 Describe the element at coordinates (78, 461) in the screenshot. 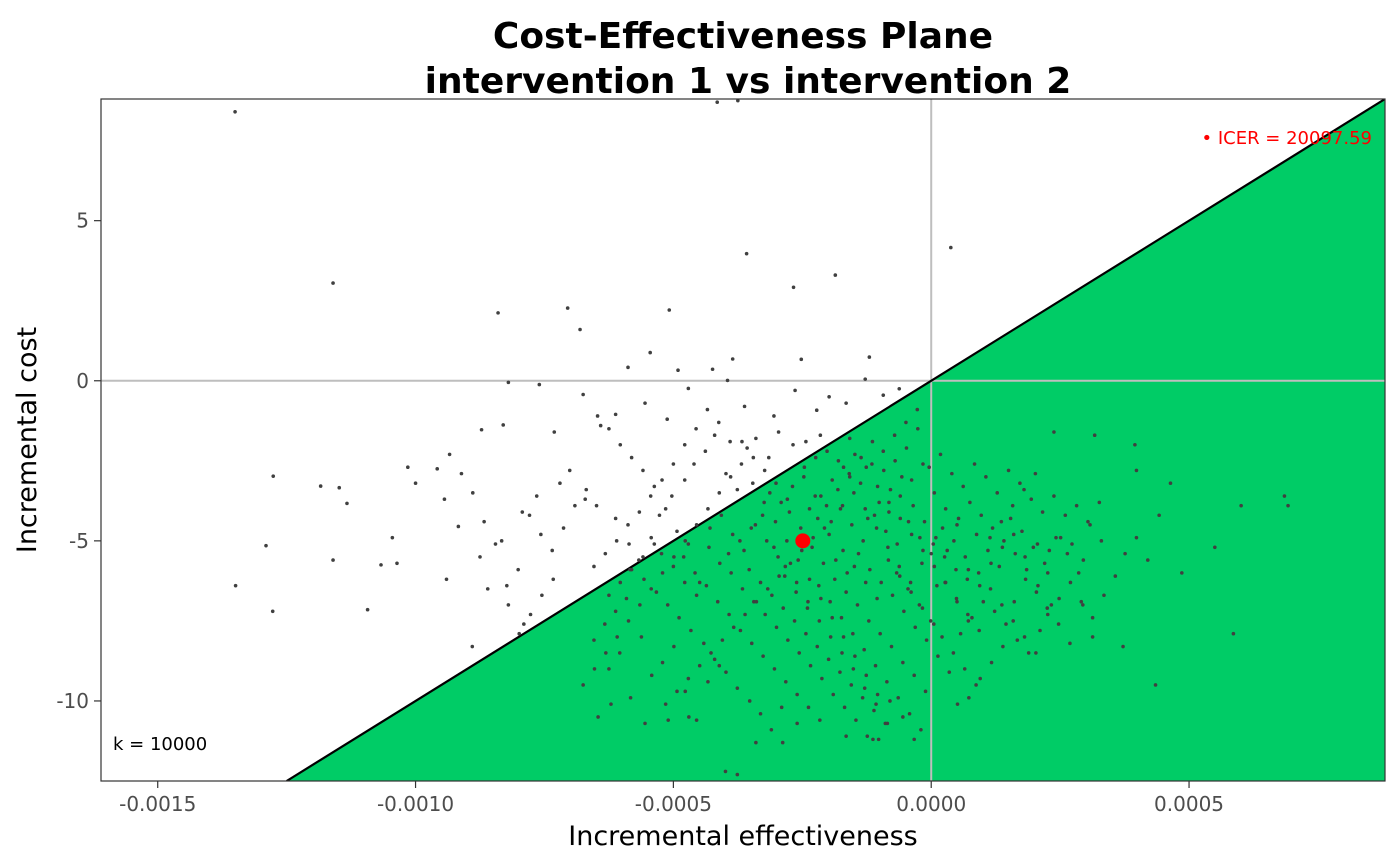

I see `y-axis: -10 -5 0 5` at that location.